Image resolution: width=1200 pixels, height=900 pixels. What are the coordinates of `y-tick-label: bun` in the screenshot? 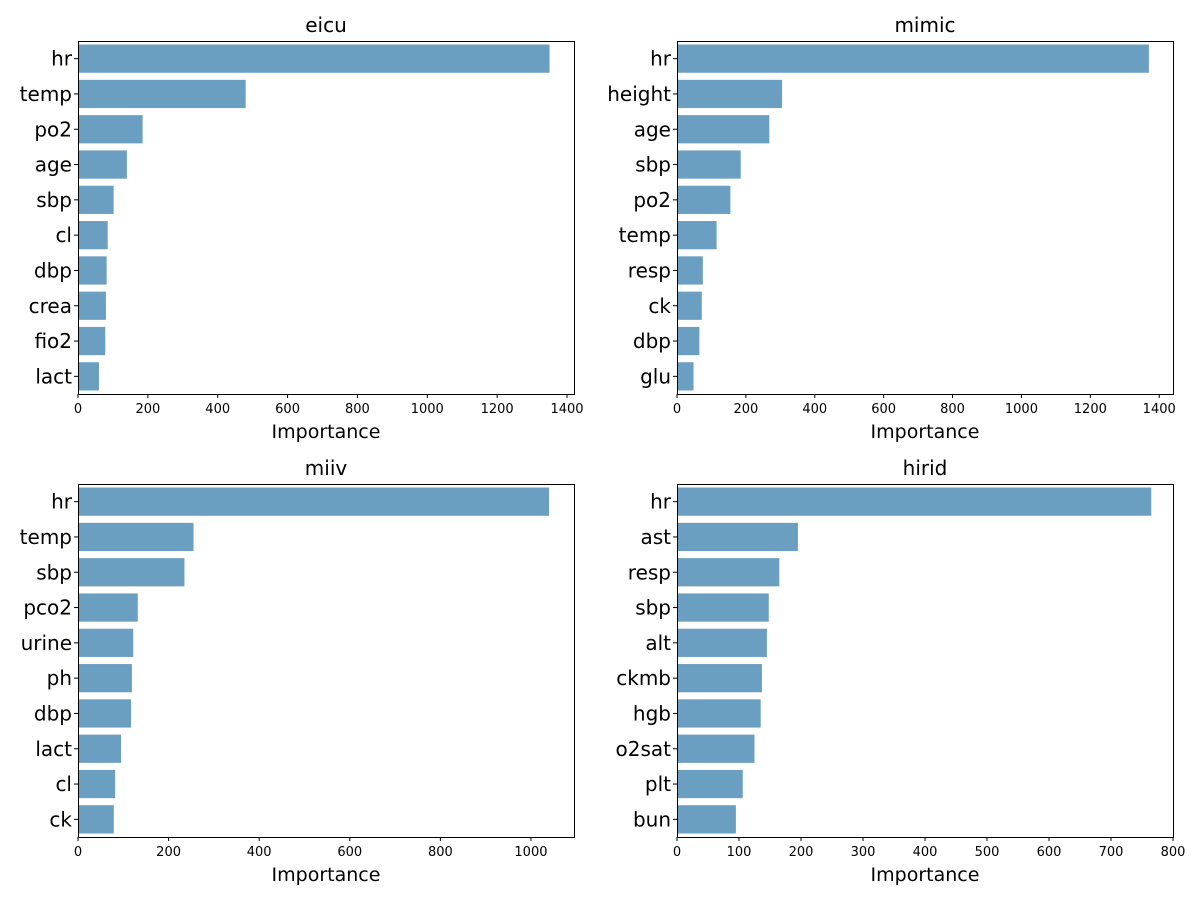 It's located at (652, 819).